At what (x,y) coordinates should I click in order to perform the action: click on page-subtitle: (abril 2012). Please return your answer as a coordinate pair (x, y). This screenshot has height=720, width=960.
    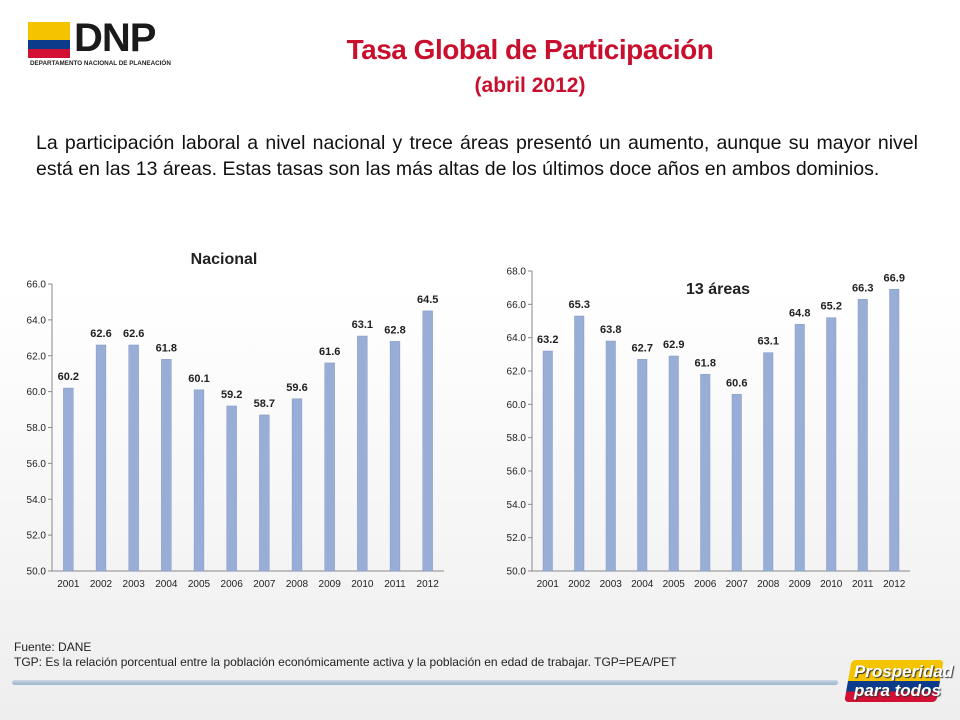
    Looking at the image, I should click on (530, 85).